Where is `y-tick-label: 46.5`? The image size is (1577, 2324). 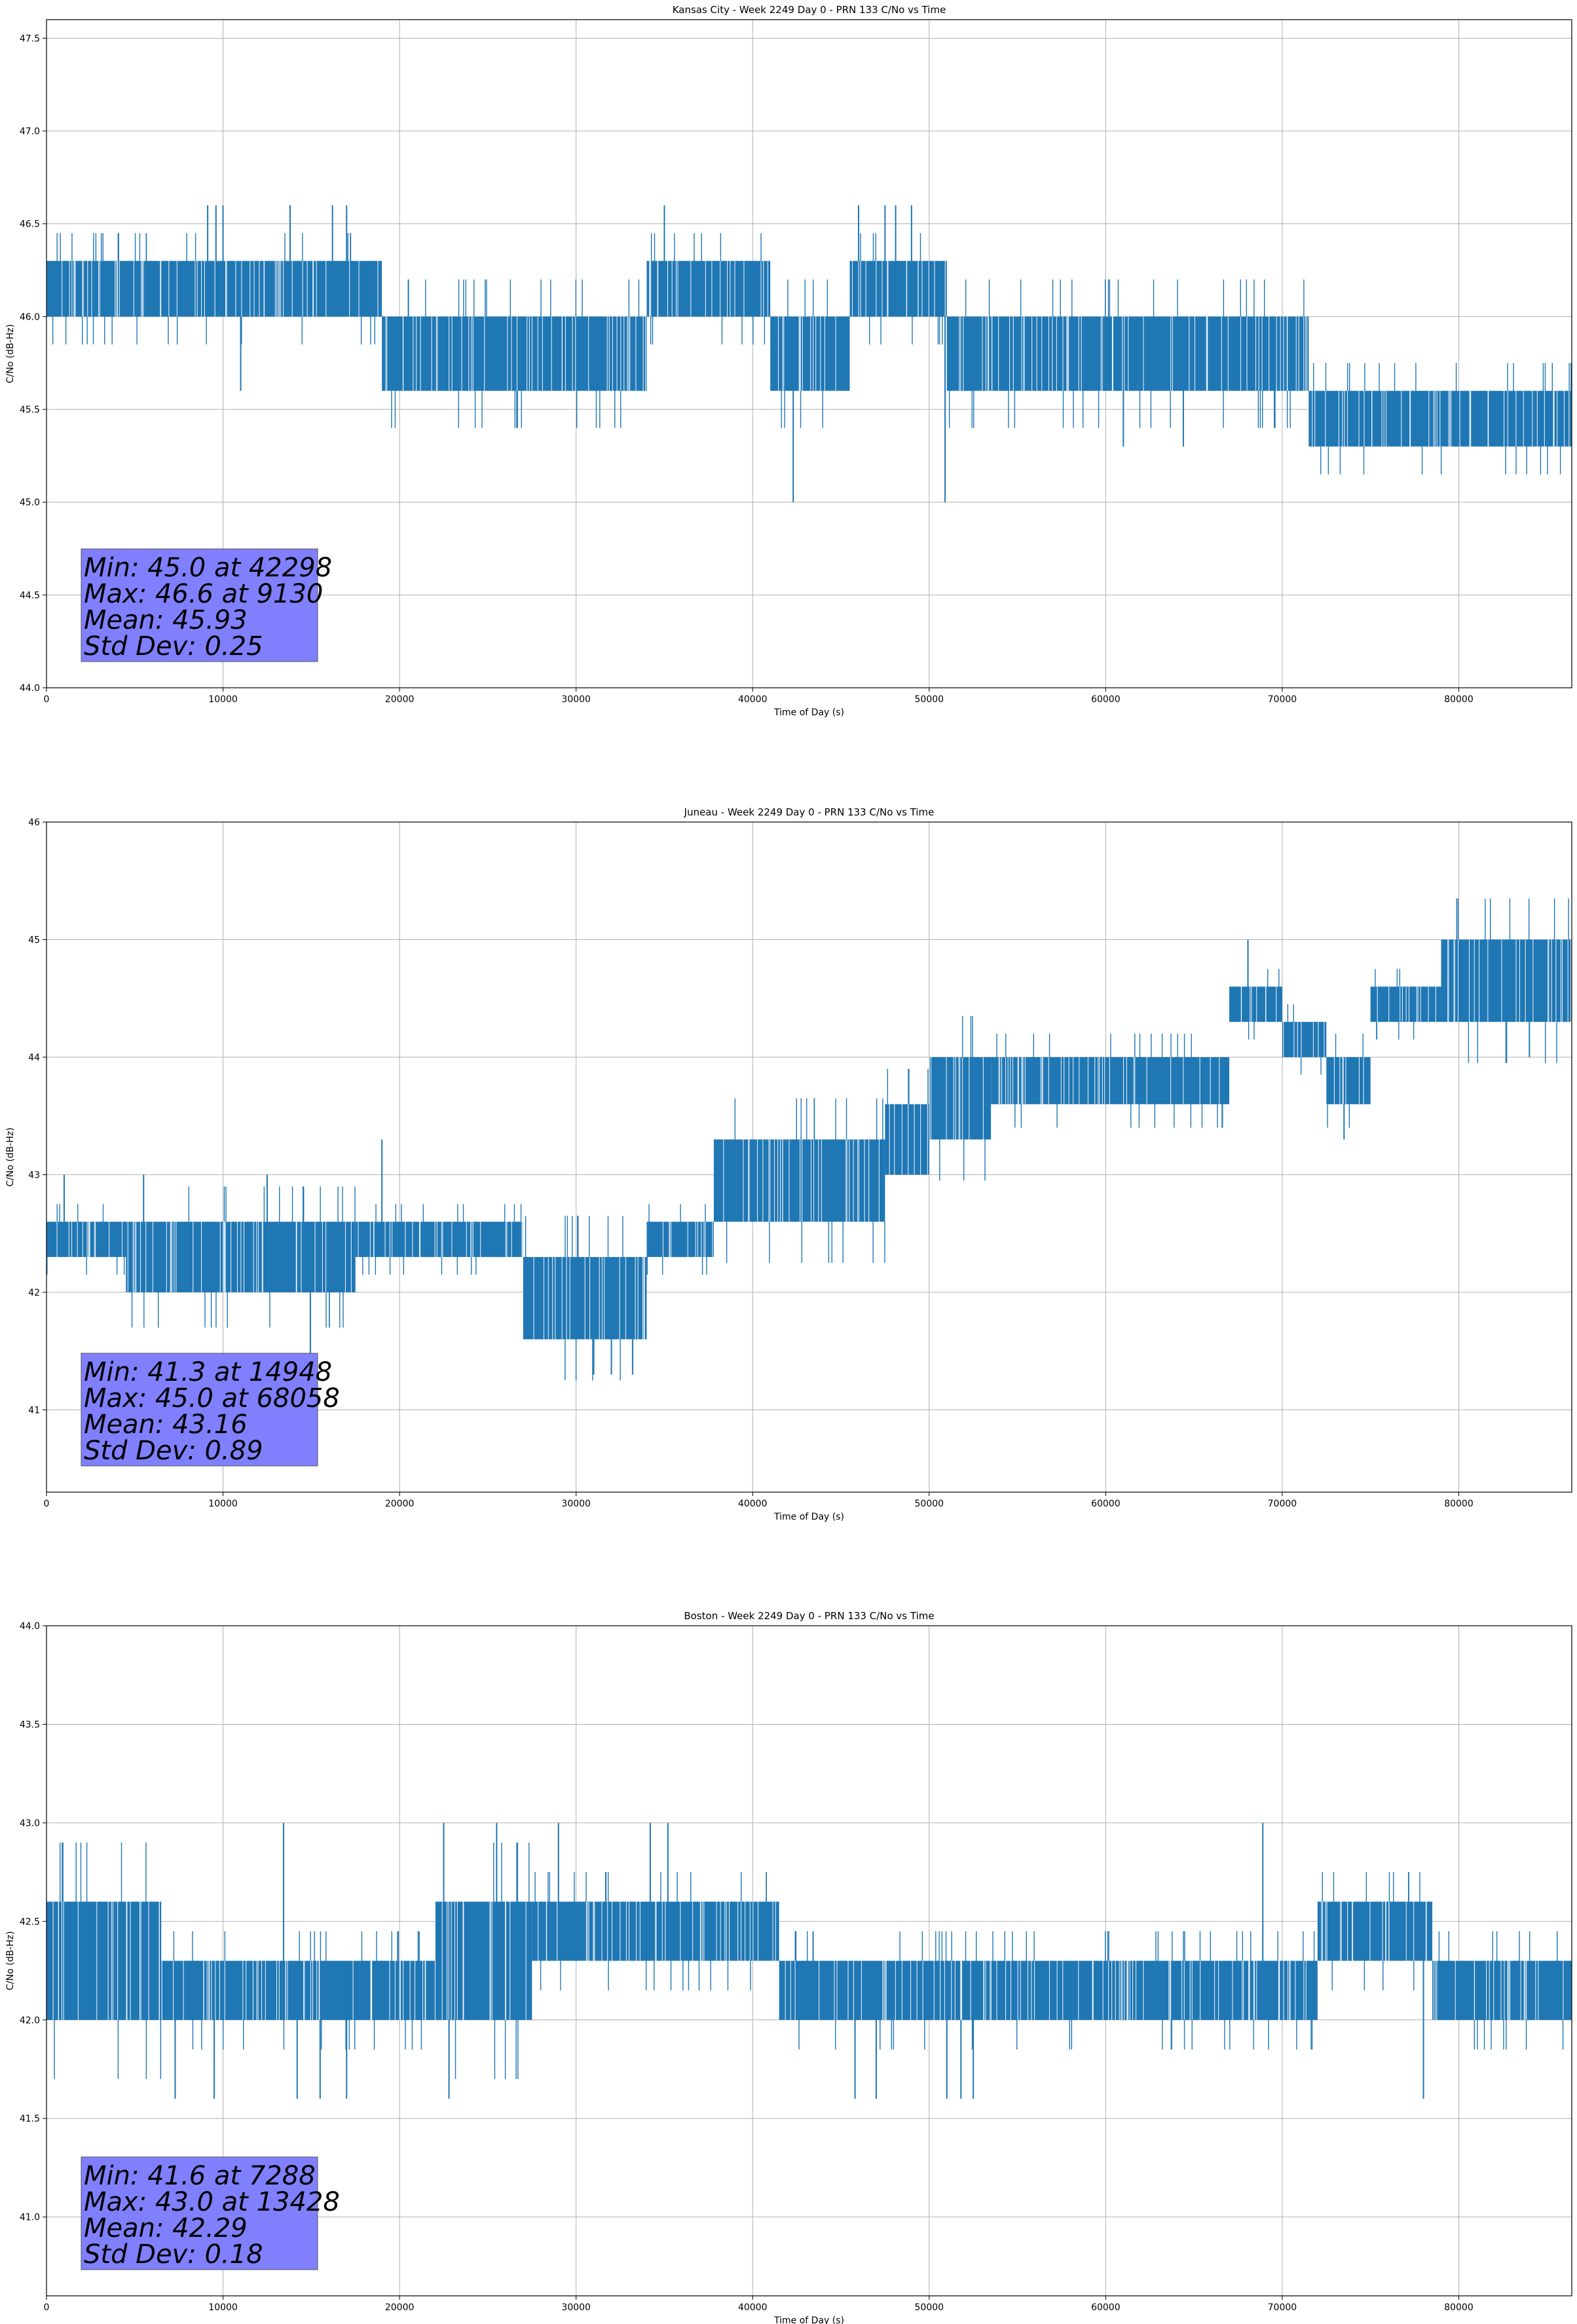 y-tick-label: 46.5 is located at coordinates (30, 224).